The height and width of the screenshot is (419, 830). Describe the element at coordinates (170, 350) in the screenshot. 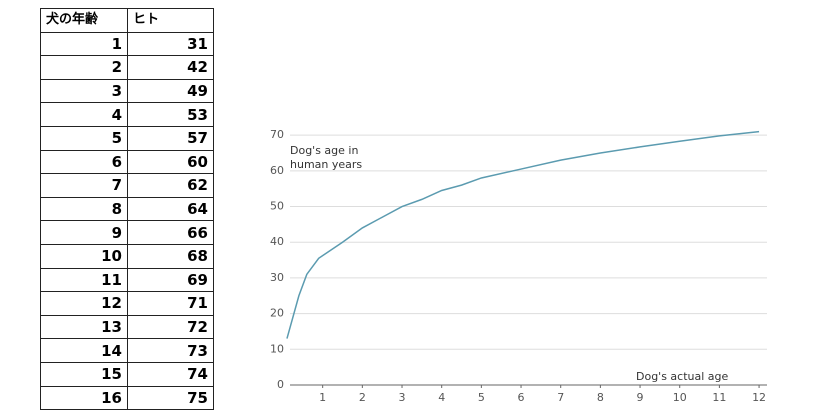

I see `table-cell: 73` at that location.